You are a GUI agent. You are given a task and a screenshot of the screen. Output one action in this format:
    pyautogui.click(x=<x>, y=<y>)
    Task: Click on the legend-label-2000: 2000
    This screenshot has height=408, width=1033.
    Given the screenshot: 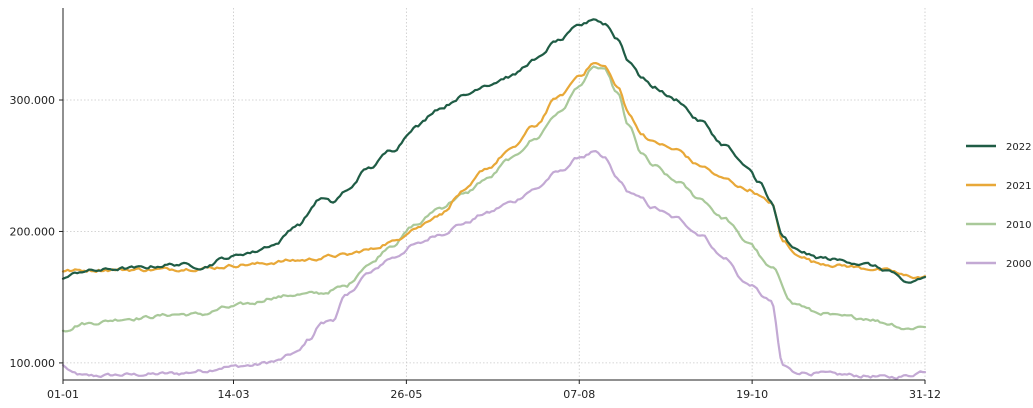 What is the action you would take?
    pyautogui.click(x=1018, y=264)
    